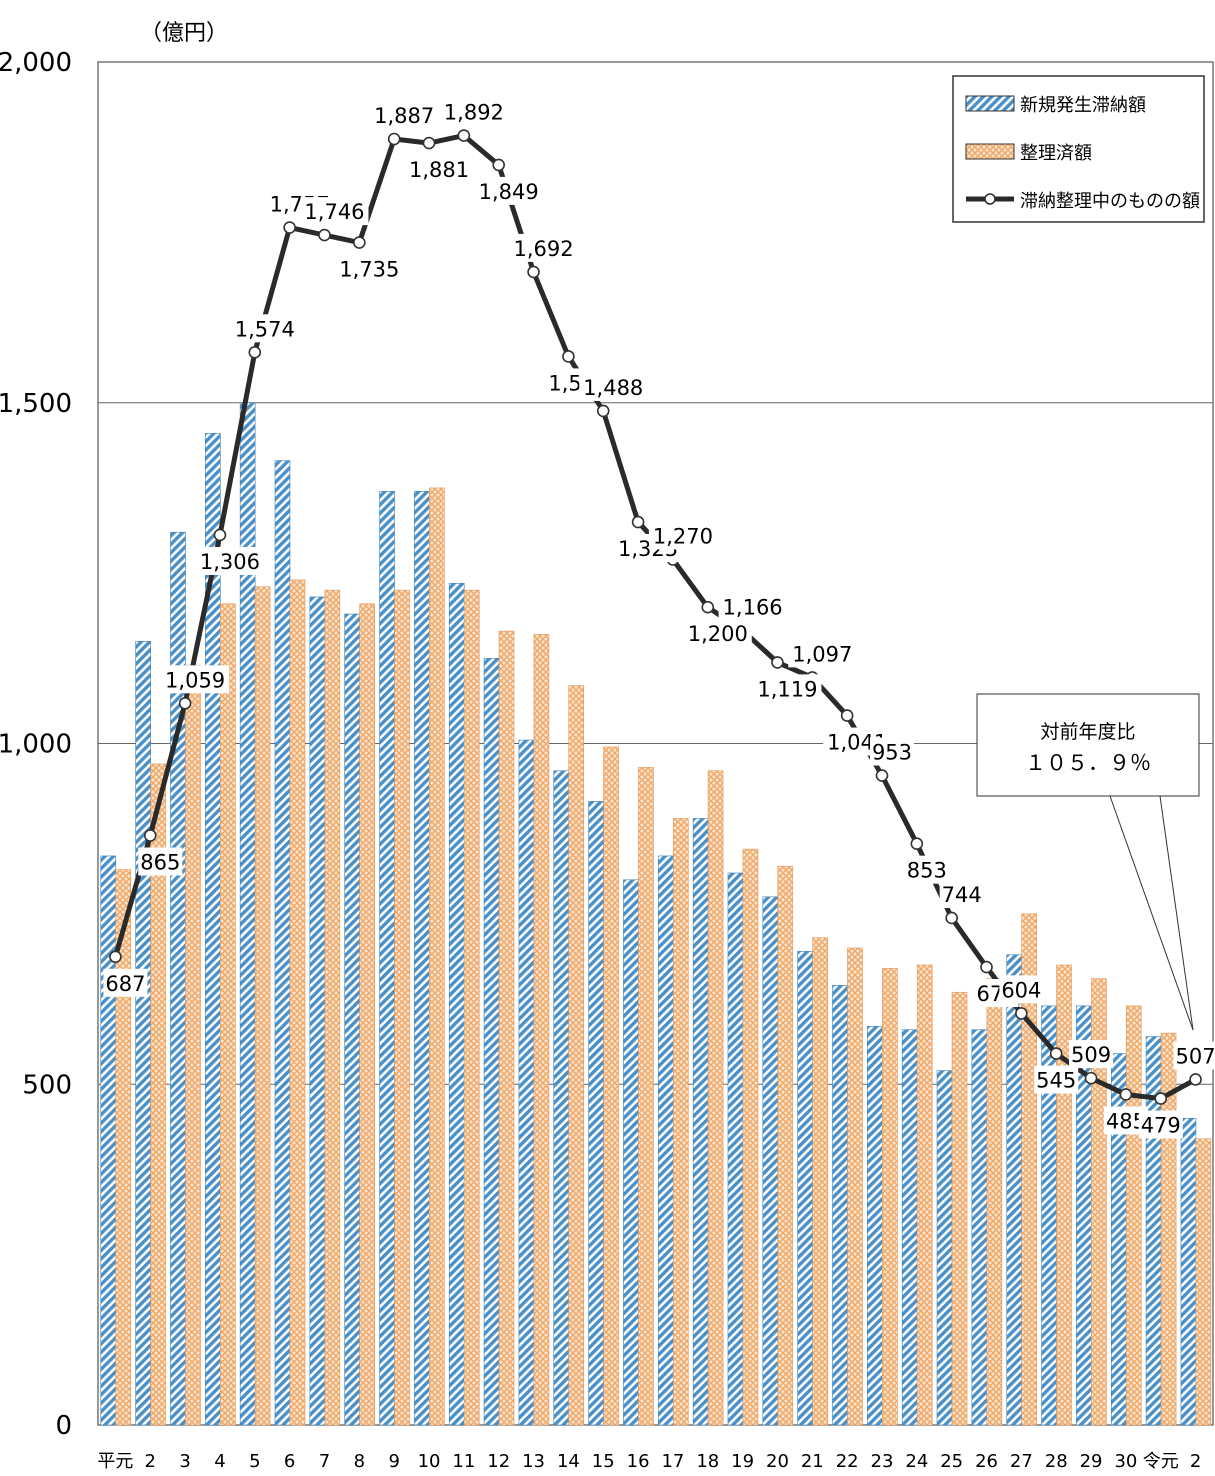  Describe the element at coordinates (36, 744) in the screenshot. I see `y-axis-ticks: 0 500 1,000 1,500 2,000` at that location.